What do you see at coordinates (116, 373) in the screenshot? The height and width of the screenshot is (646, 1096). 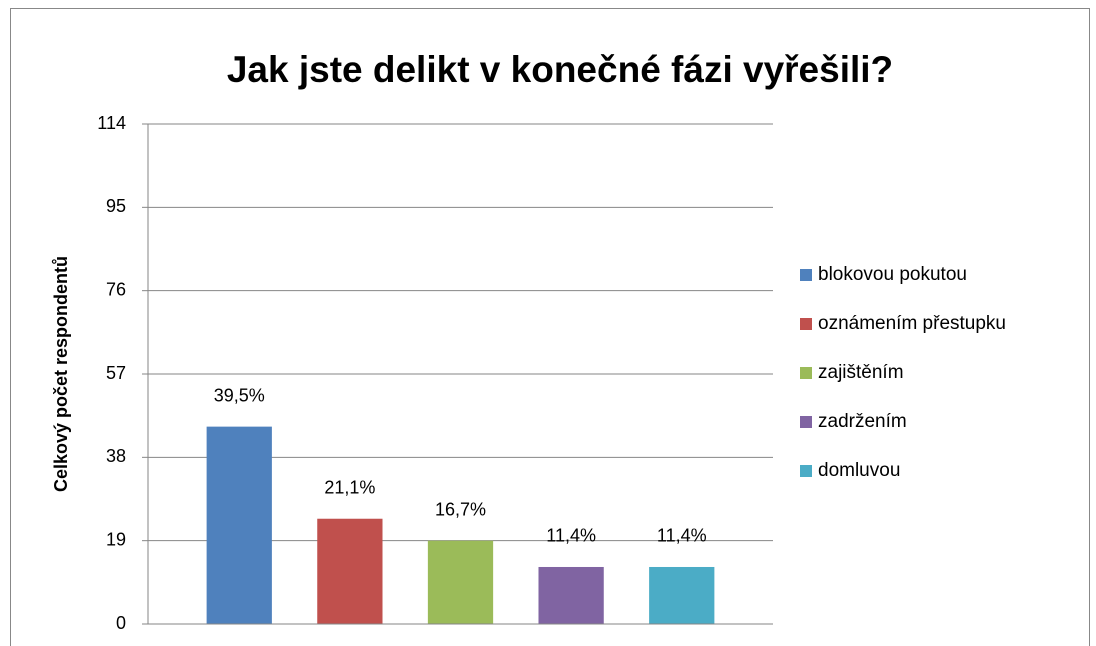 I see `y-tick-label: 57` at bounding box center [116, 373].